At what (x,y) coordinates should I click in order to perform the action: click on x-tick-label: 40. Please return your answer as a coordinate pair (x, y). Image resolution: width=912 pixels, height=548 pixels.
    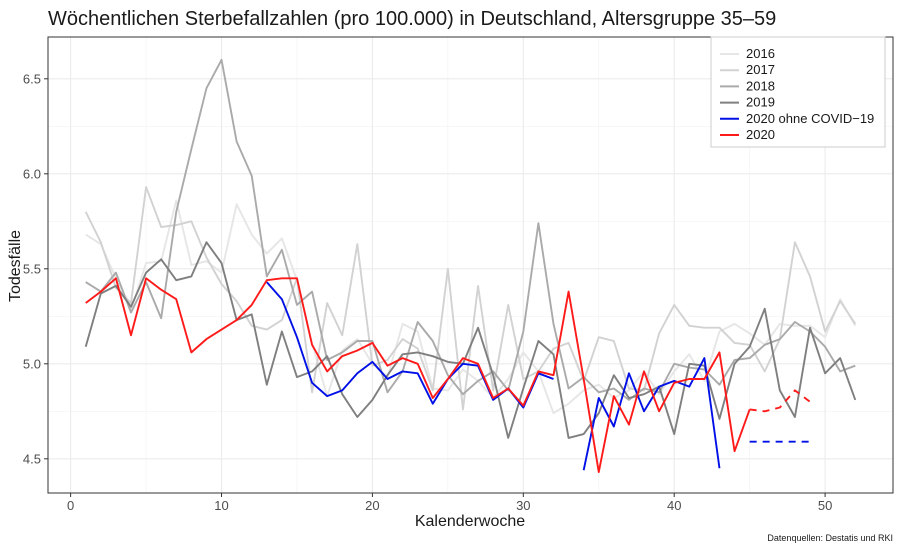
    Looking at the image, I should click on (674, 505).